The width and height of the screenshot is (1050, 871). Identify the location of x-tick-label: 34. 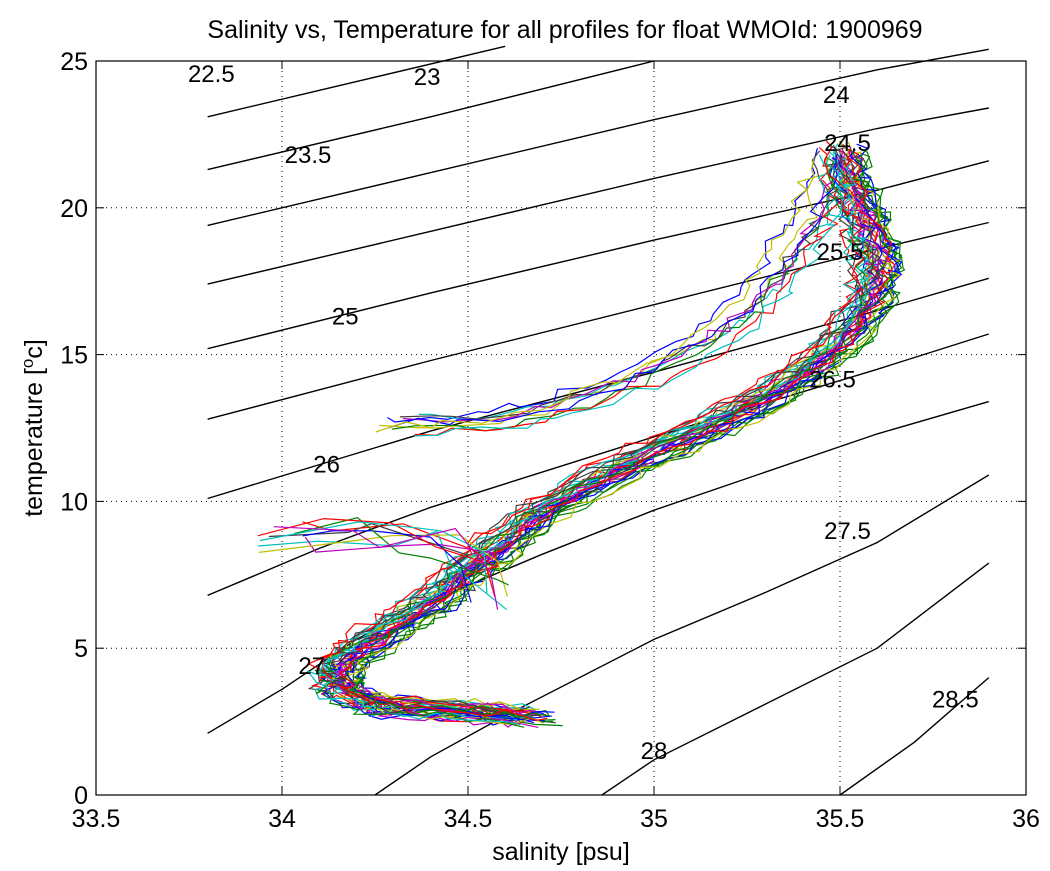
(282, 819).